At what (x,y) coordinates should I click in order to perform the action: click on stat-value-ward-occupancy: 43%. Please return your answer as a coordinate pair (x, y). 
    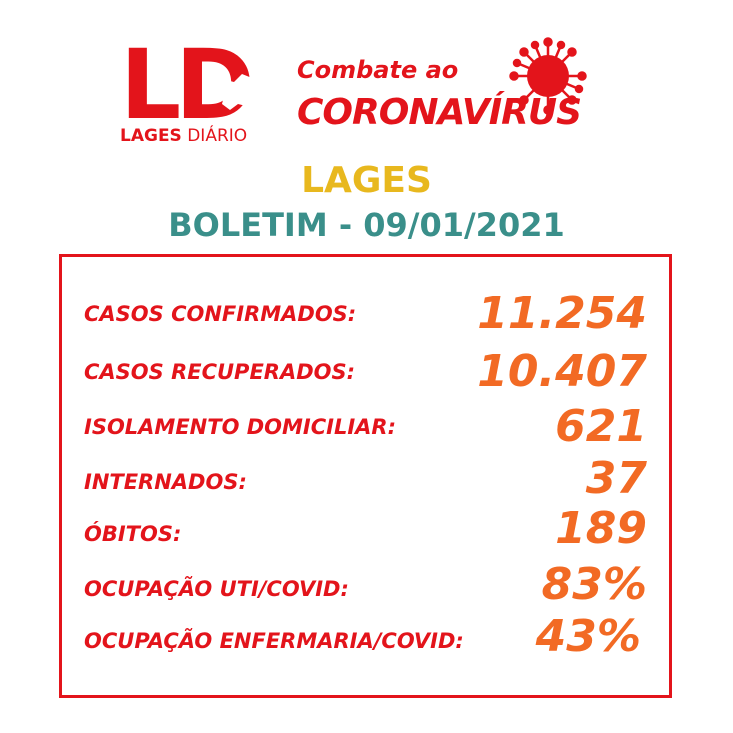
    Looking at the image, I should click on (588, 636).